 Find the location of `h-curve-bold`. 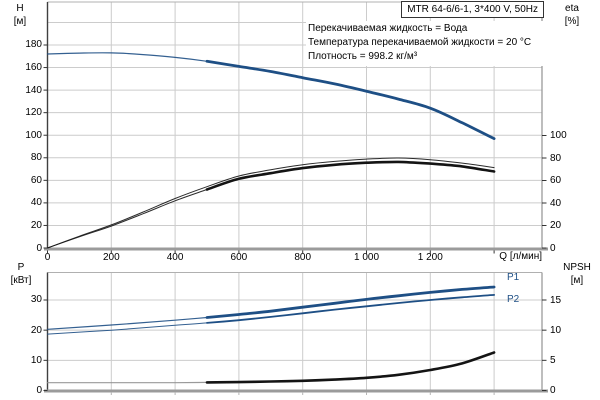

h-curve-bold is located at coordinates (350, 99).